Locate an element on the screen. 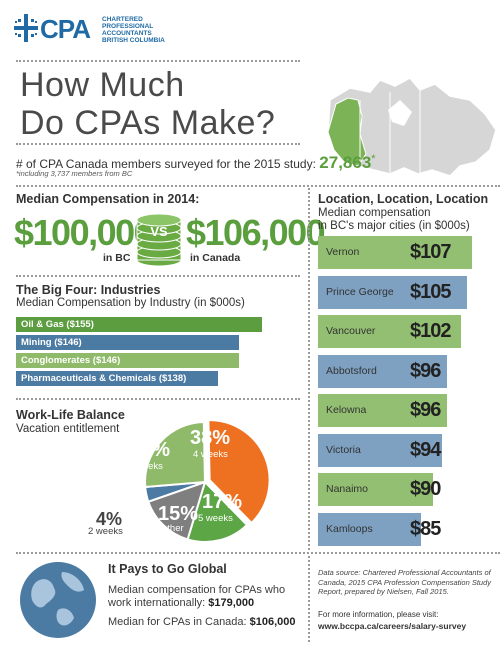 This screenshot has height=646, width=500. global-international-text: work internationally: is located at coordinates (157, 603).